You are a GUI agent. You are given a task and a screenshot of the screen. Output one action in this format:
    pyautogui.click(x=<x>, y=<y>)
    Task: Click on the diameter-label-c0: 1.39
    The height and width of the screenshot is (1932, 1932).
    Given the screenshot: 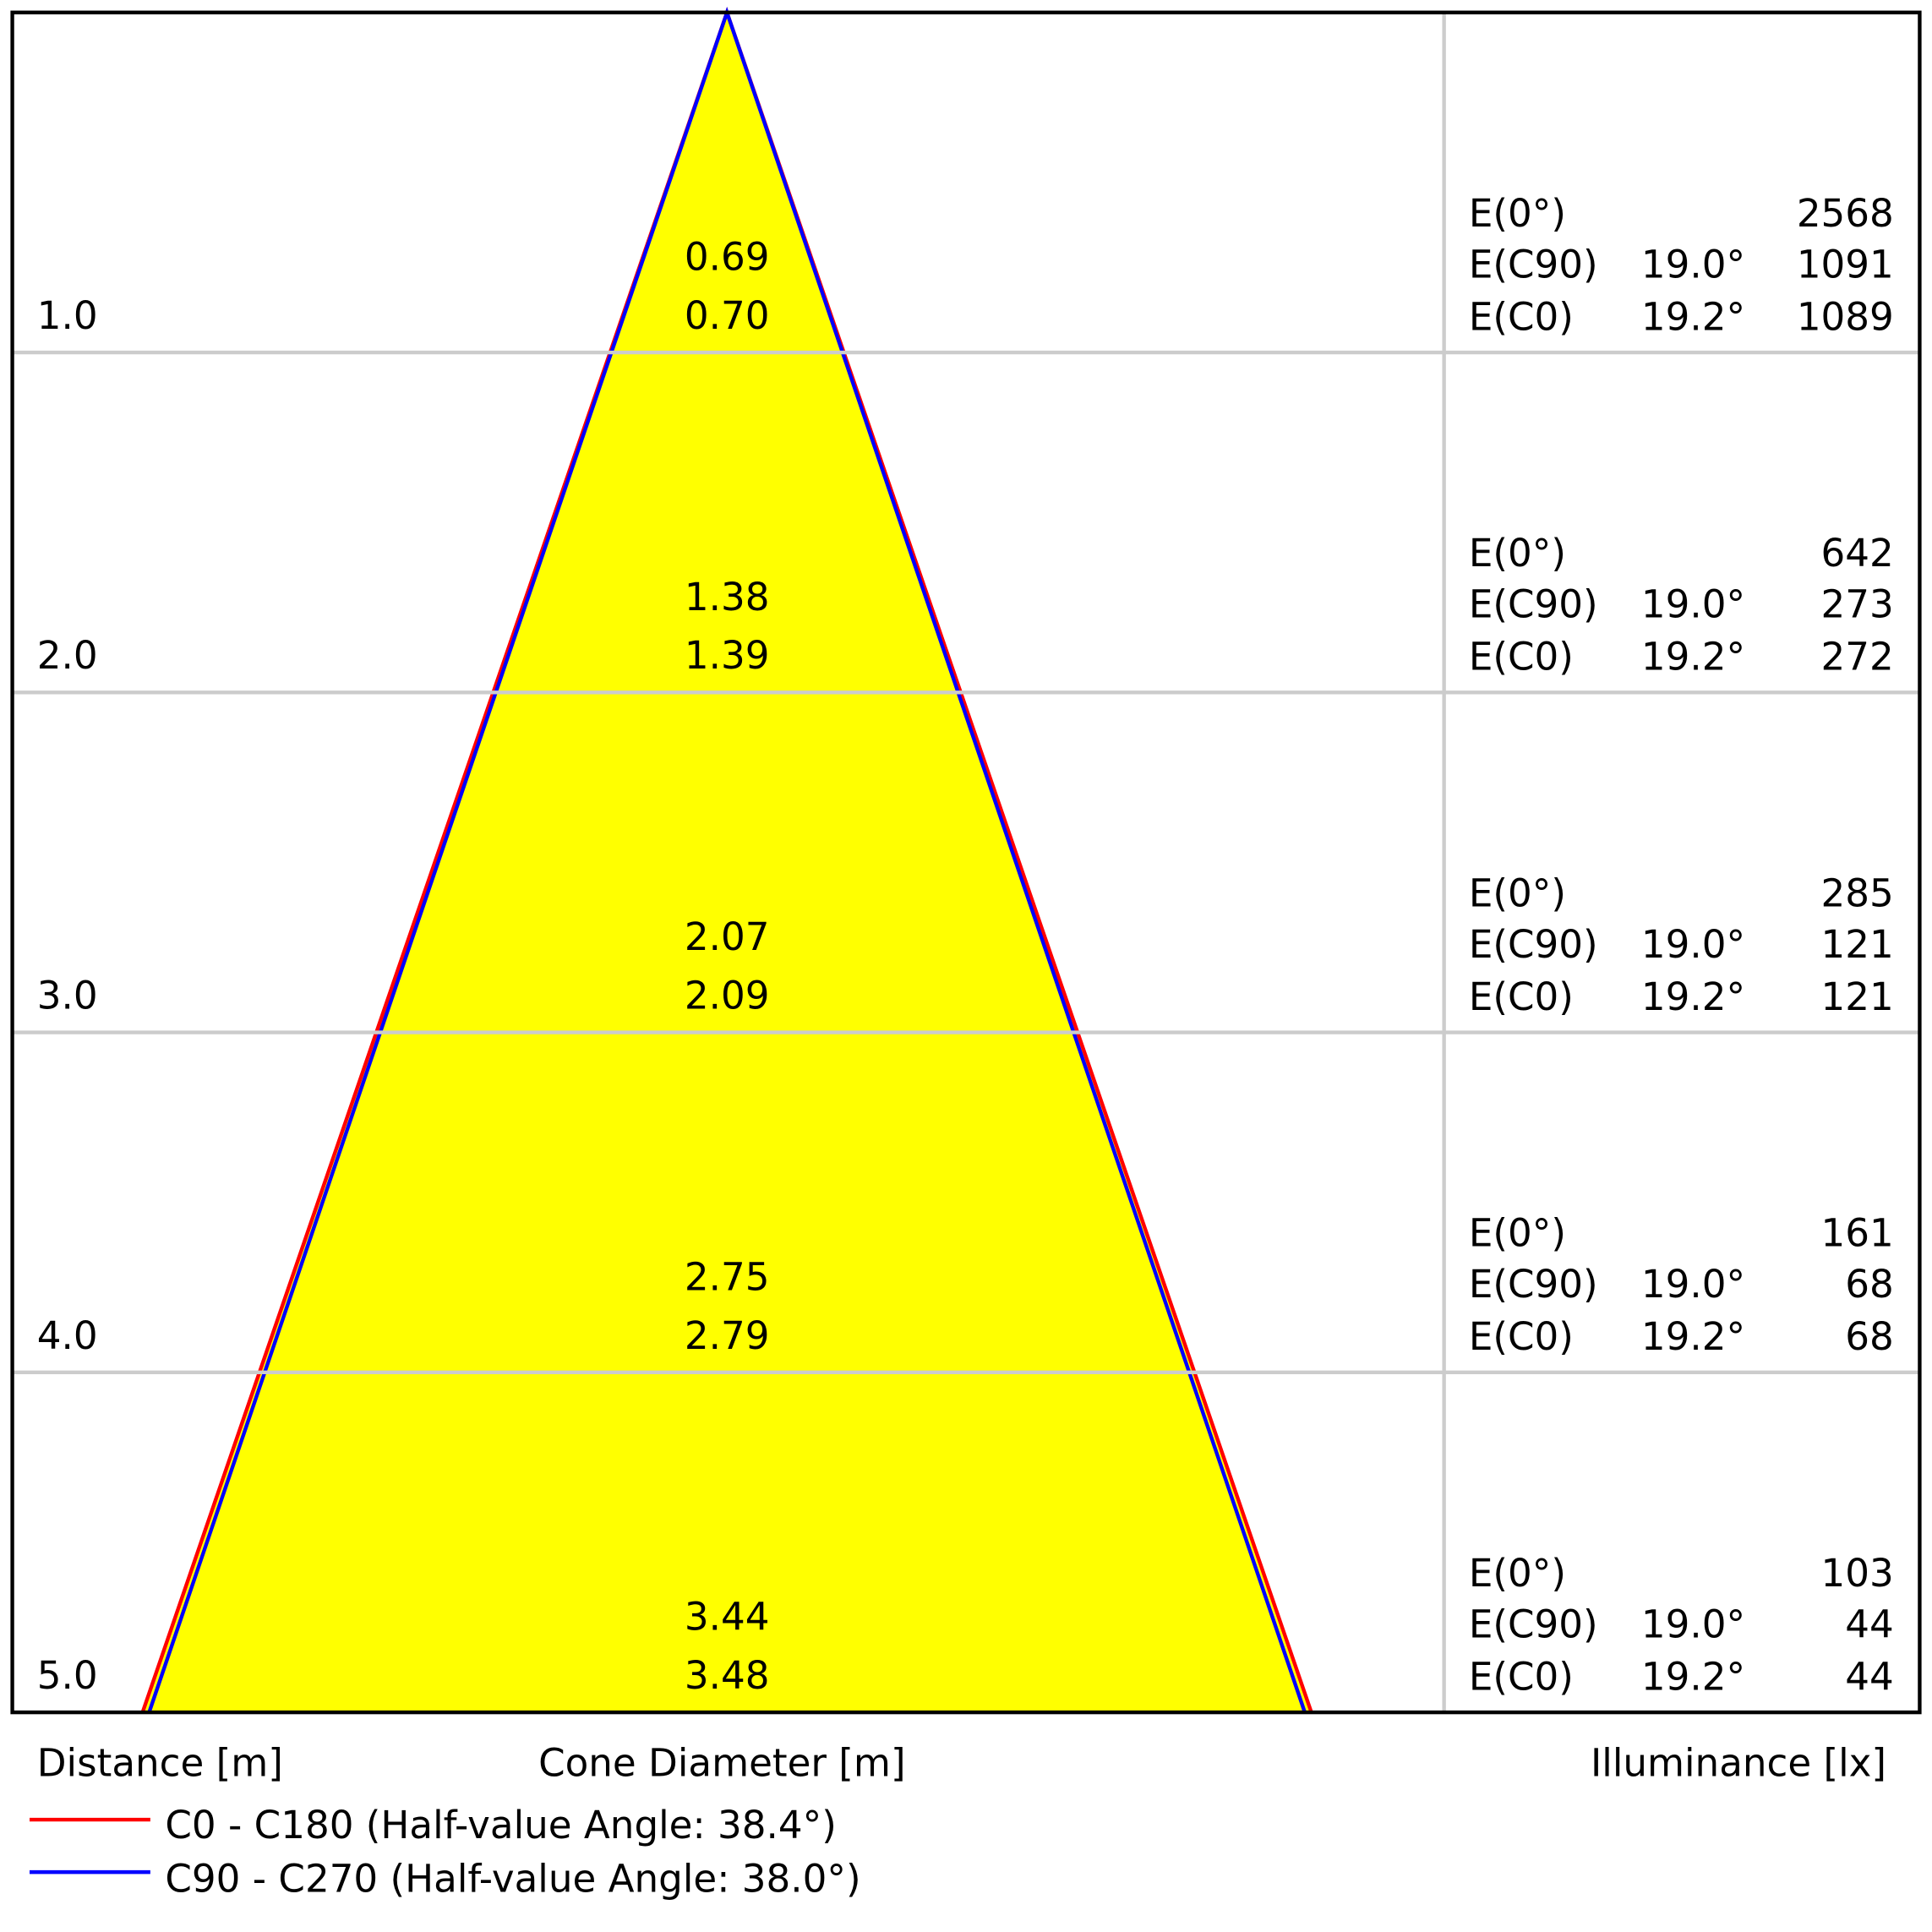 What is the action you would take?
    pyautogui.click(x=727, y=655)
    